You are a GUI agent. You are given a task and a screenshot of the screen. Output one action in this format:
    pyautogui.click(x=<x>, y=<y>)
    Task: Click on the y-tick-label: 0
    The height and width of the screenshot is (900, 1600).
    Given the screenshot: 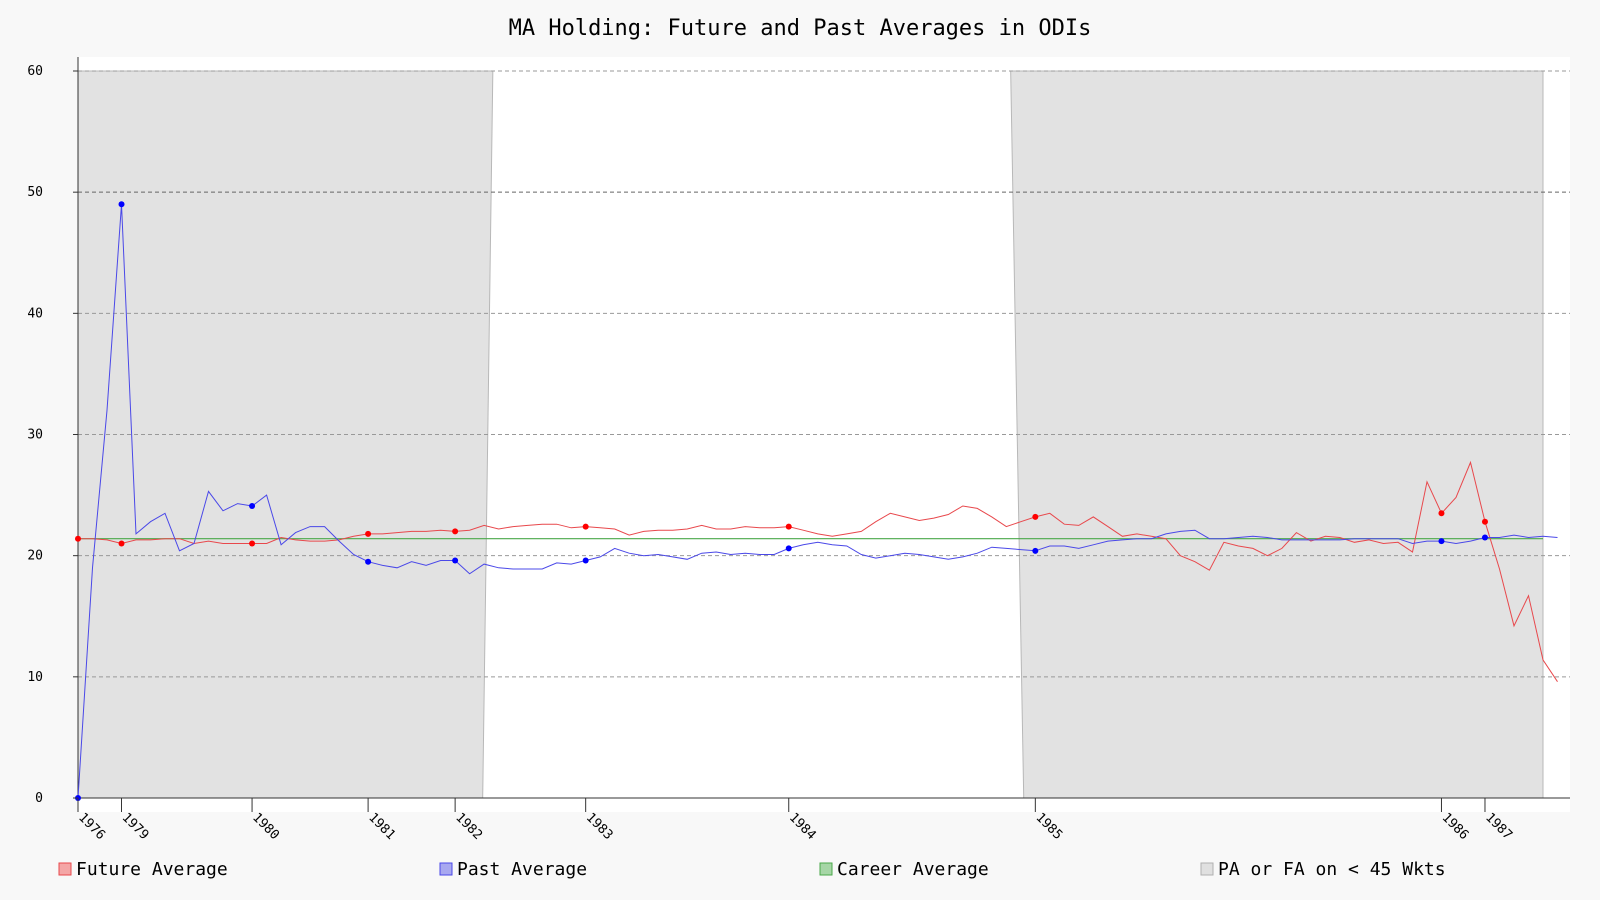 What is the action you would take?
    pyautogui.click(x=39, y=798)
    